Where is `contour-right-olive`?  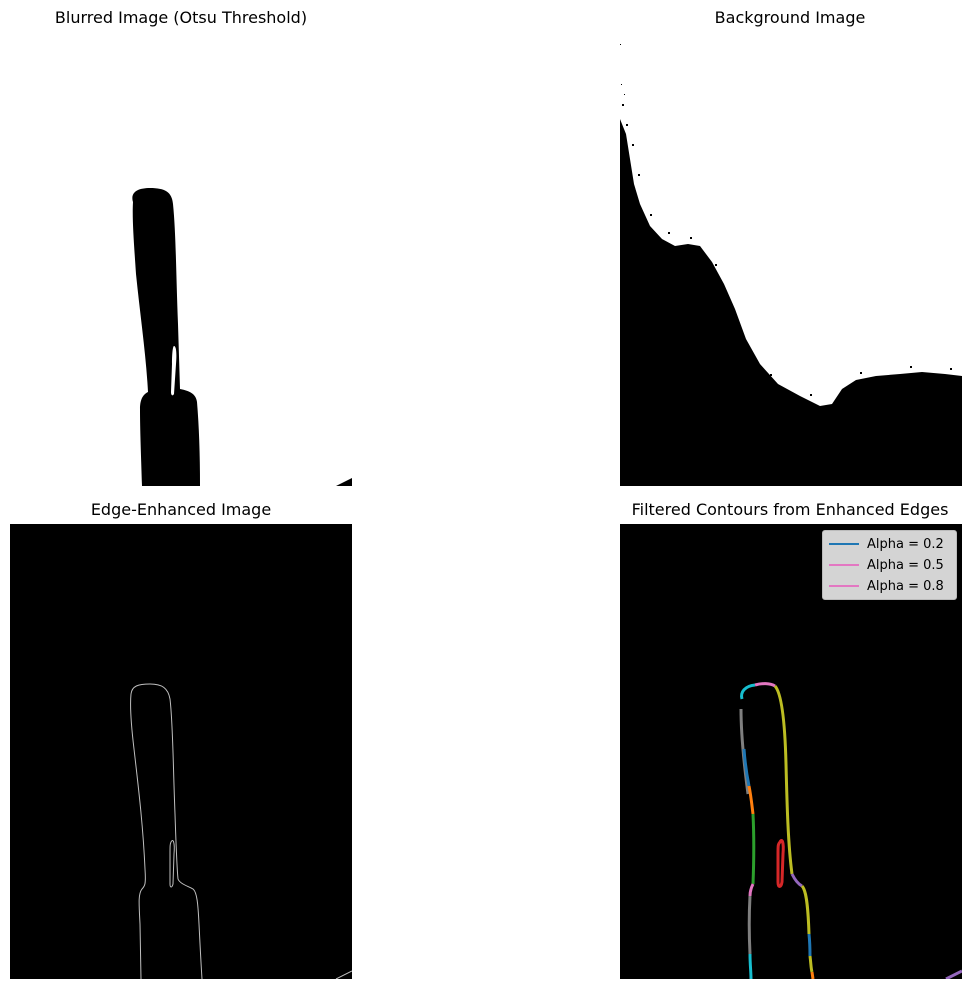 contour-right-olive is located at coordinates (811, 964).